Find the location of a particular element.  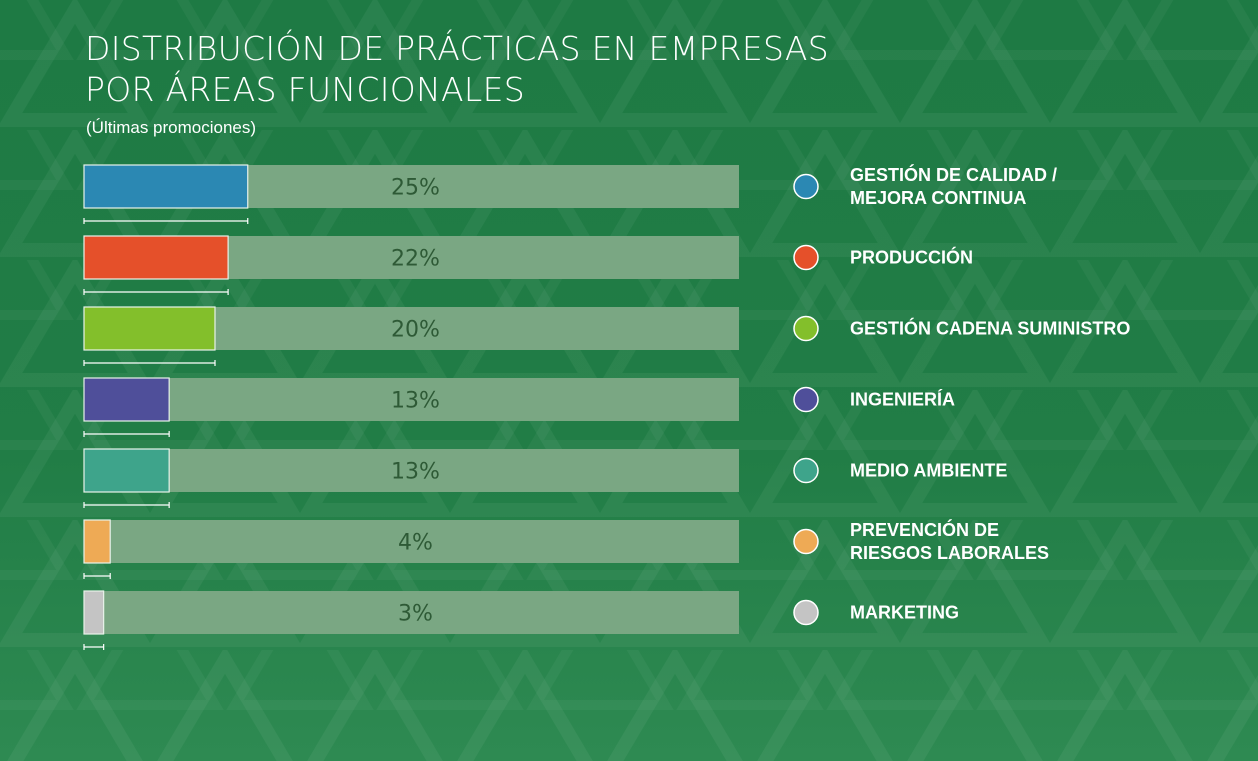

data-label: 20% is located at coordinates (415, 330).